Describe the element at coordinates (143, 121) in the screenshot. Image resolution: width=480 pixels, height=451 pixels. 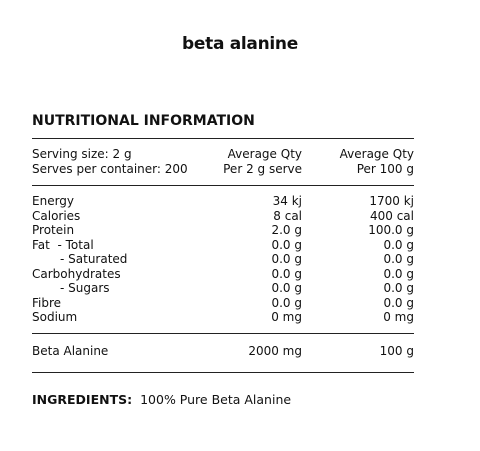
I see `section-heading: NUTRITIONAL INFORMATION` at that location.